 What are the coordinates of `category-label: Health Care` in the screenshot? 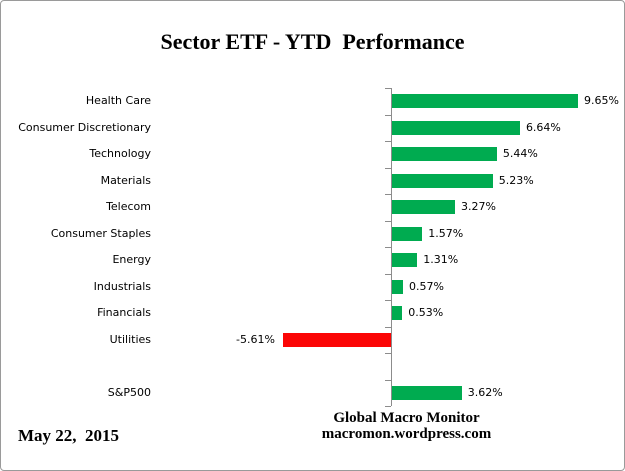 It's located at (118, 101).